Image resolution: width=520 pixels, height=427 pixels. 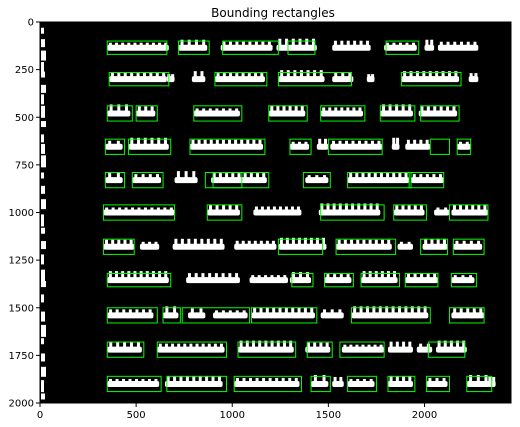 What do you see at coordinates (21, 308) in the screenshot?
I see `y-tick-label: 1500` at bounding box center [21, 308].